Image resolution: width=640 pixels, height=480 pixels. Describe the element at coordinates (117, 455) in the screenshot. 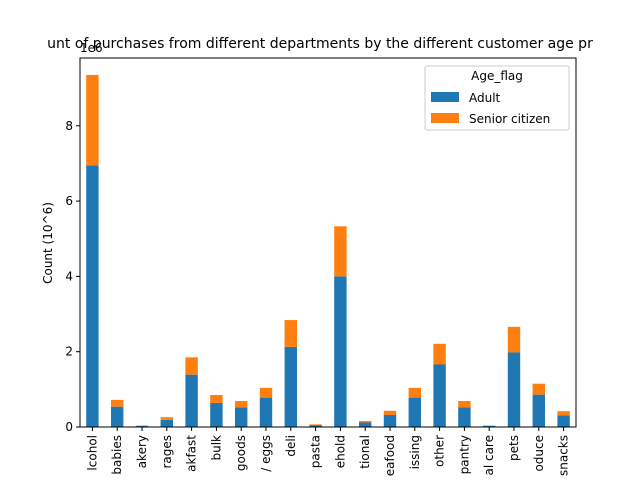

I see `x-tick-label: babies` at that location.